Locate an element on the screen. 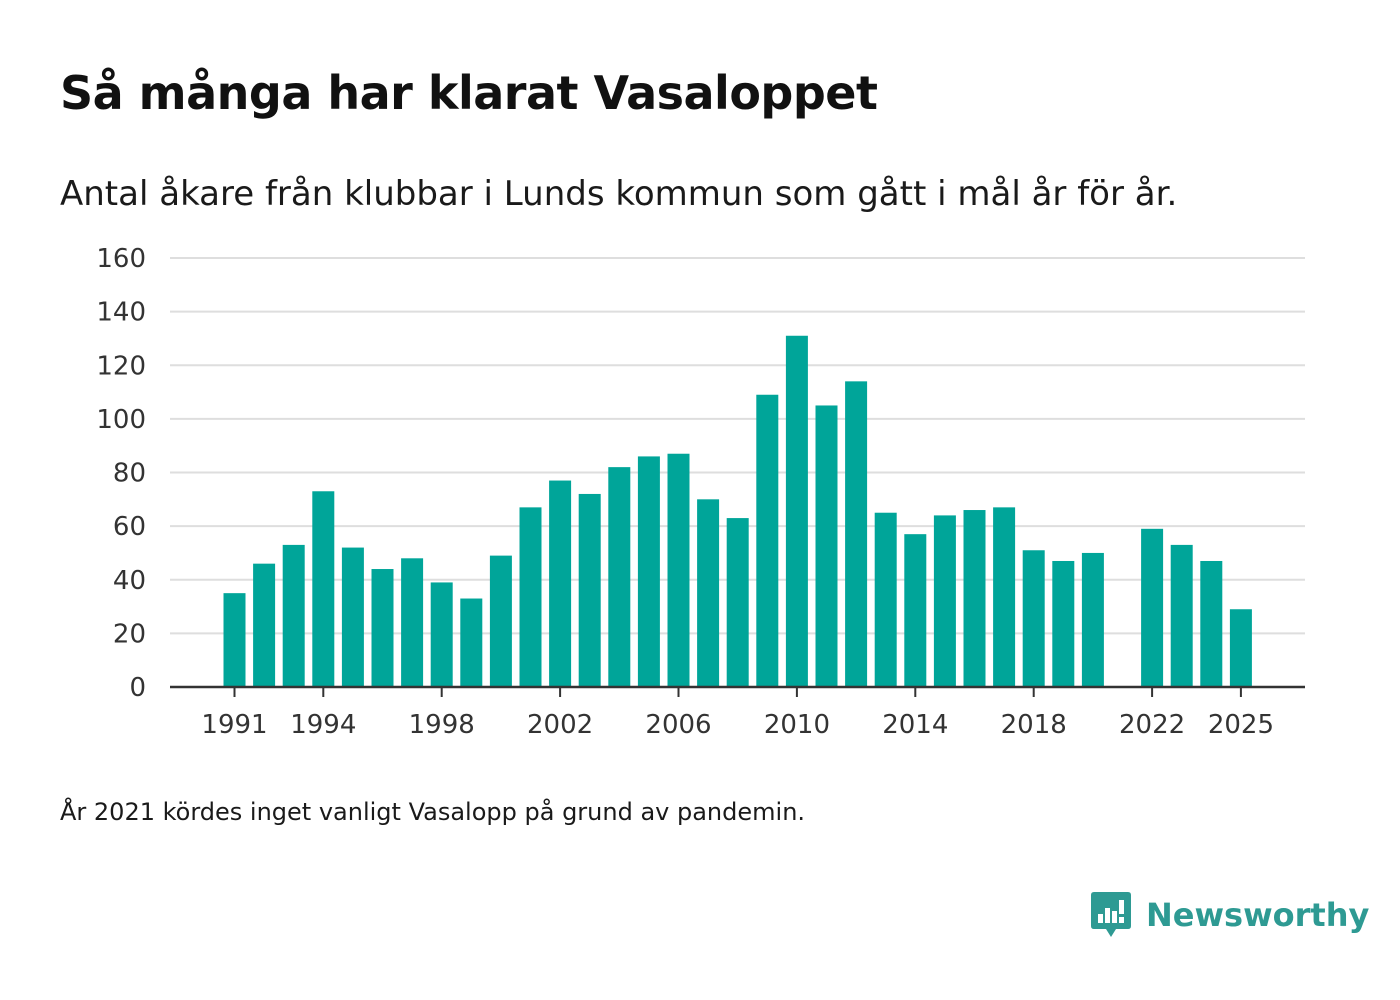 The height and width of the screenshot is (1000, 1400). bar-2016 is located at coordinates (974, 598).